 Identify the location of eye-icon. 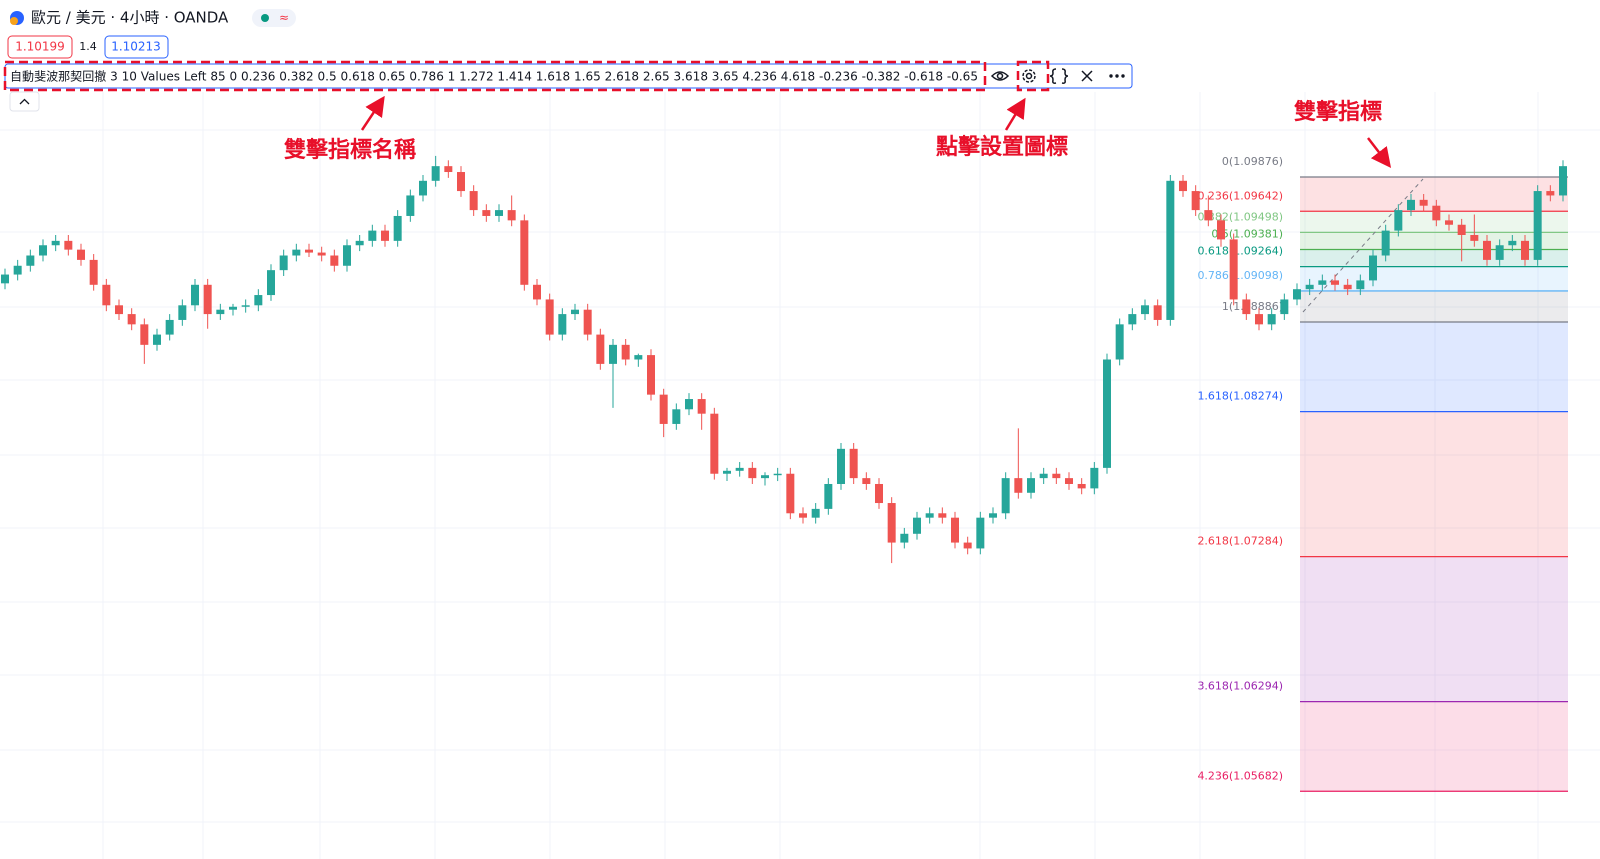
(1000, 76).